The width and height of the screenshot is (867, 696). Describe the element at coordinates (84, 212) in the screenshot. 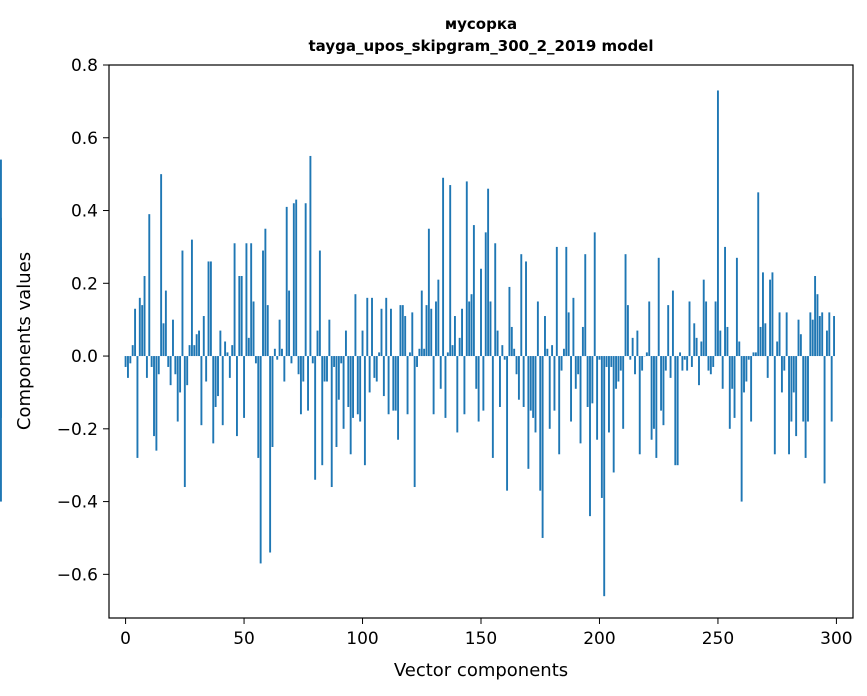

I see `y-tick-label: 0.4` at that location.